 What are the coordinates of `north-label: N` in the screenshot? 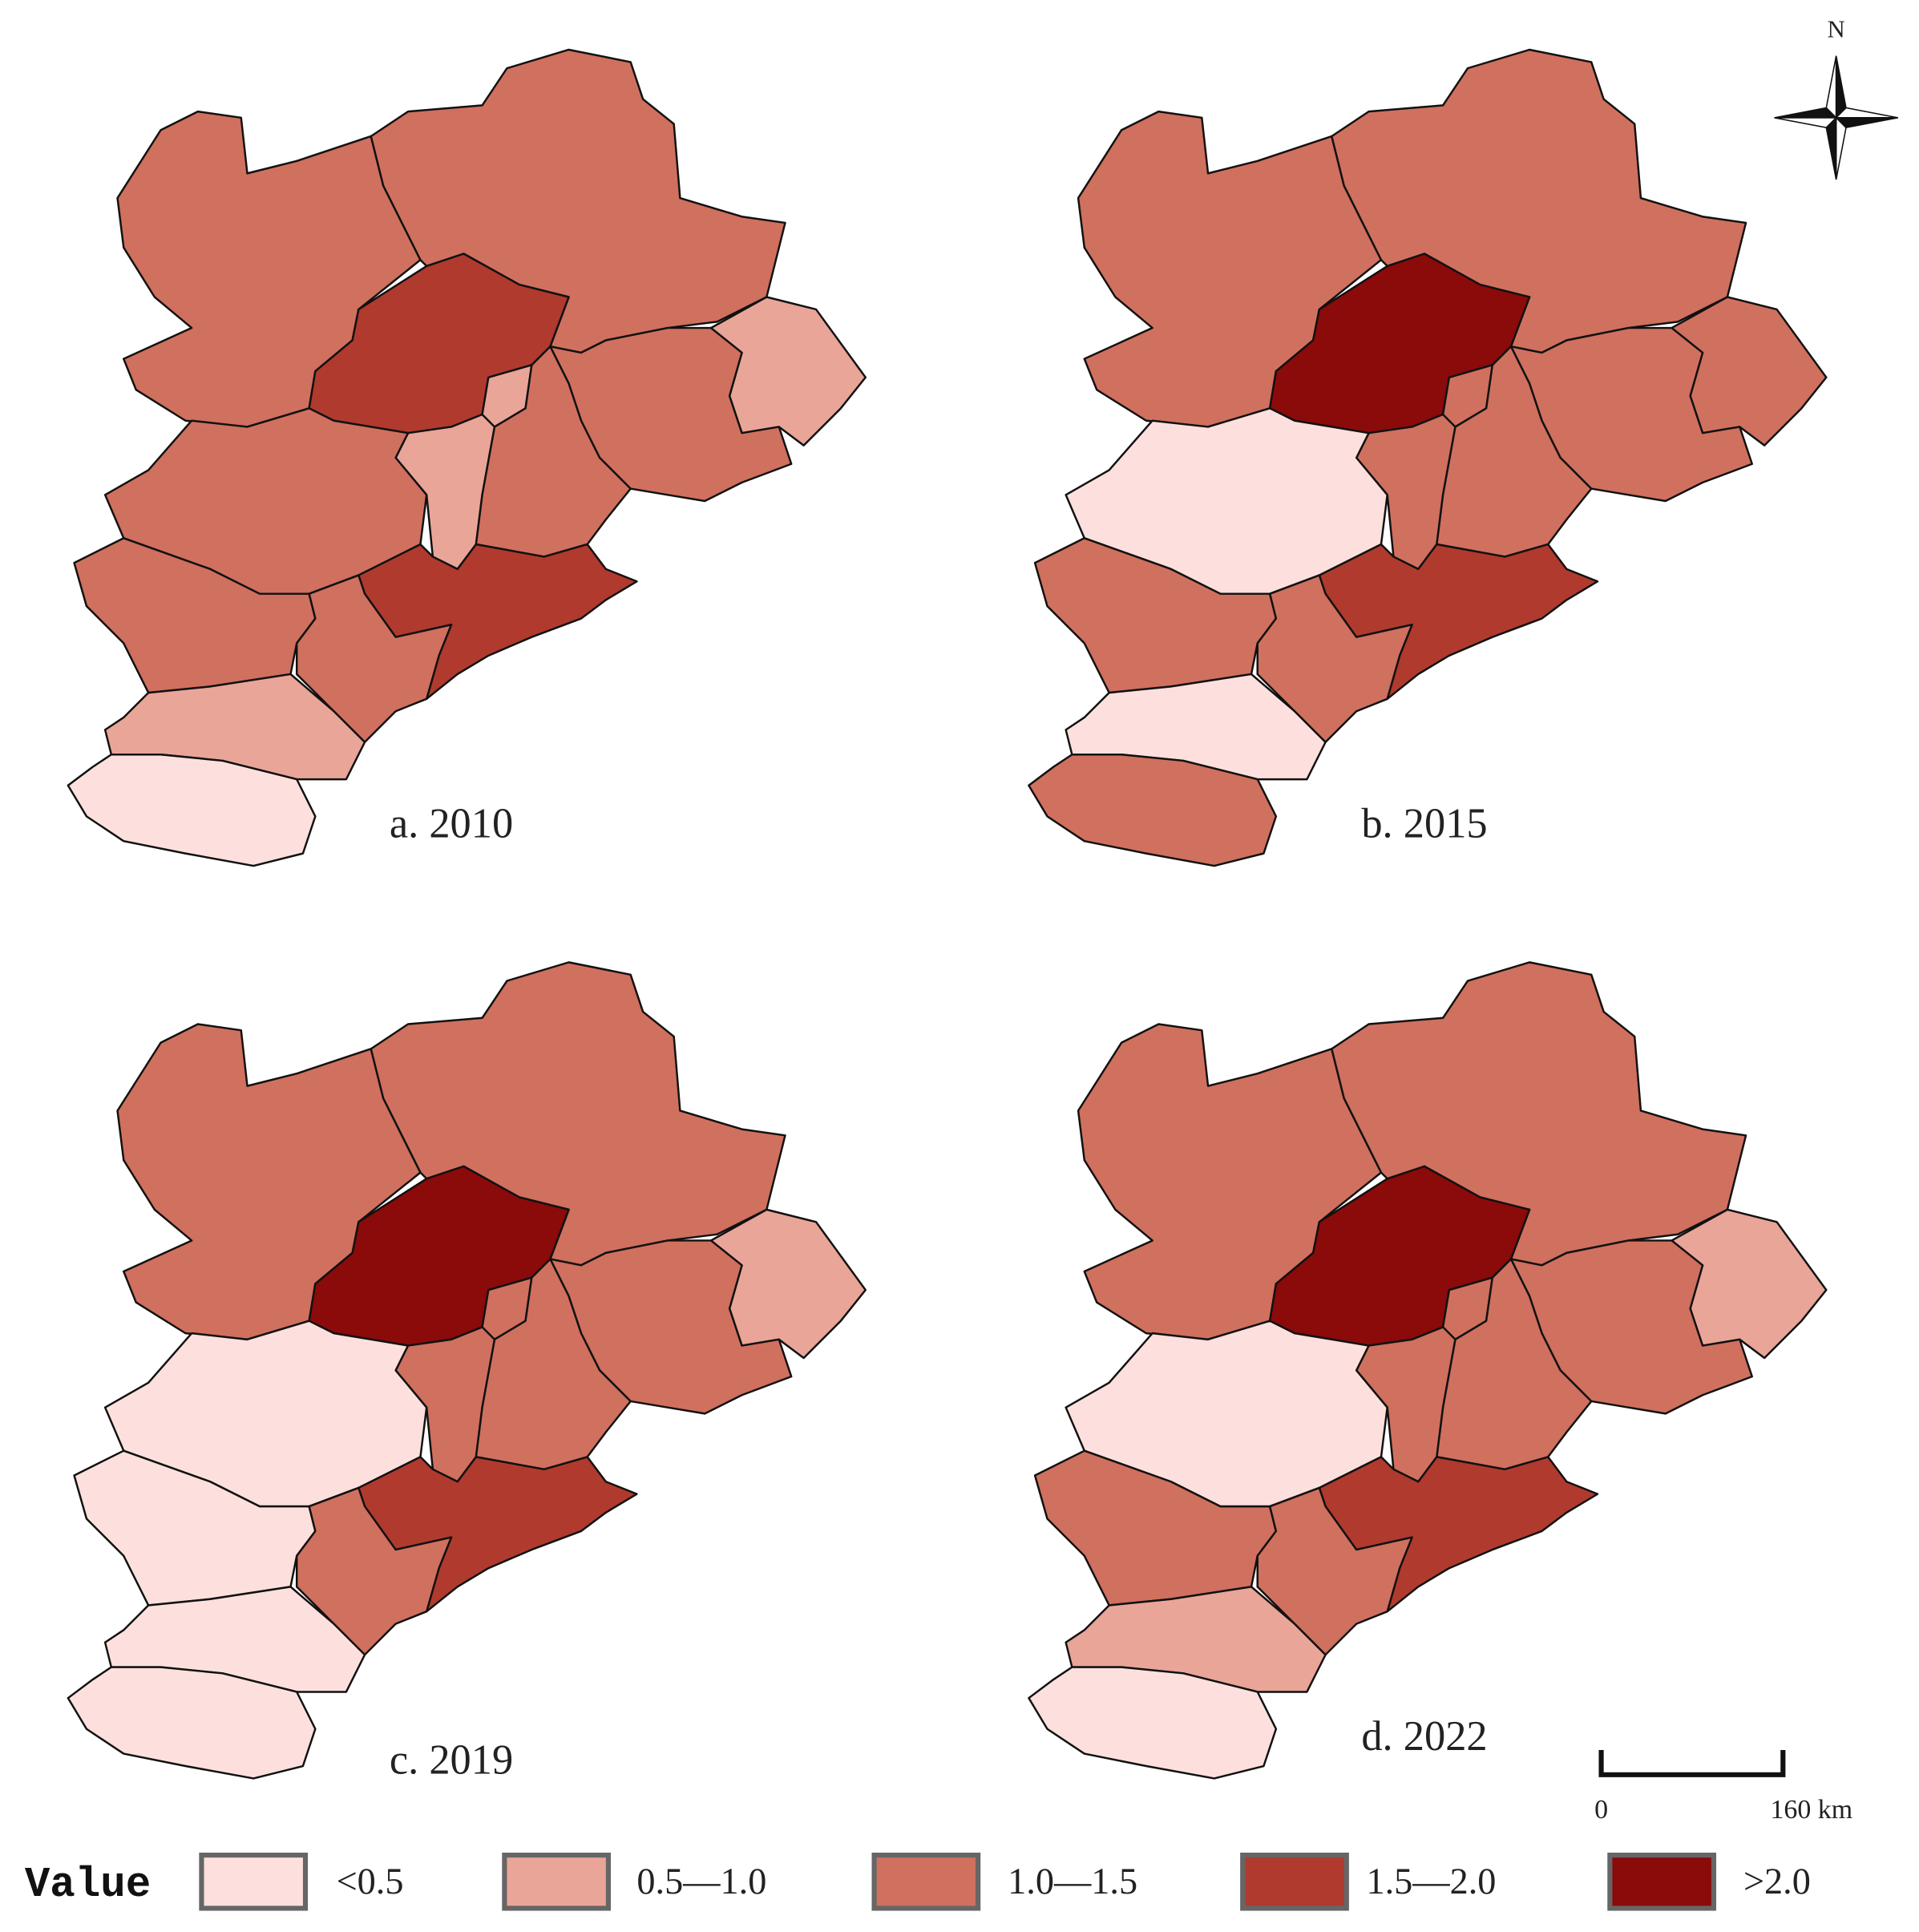 It's located at (1837, 29).